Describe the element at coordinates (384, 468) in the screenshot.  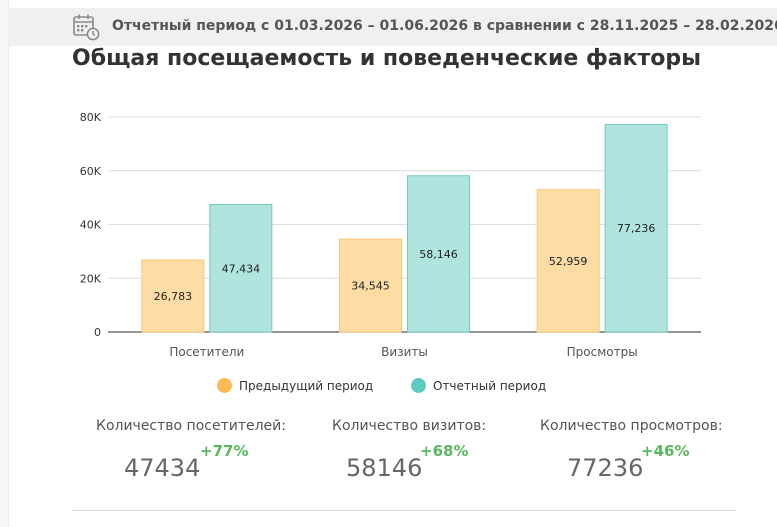
I see `stat-value-visits: 58146` at that location.